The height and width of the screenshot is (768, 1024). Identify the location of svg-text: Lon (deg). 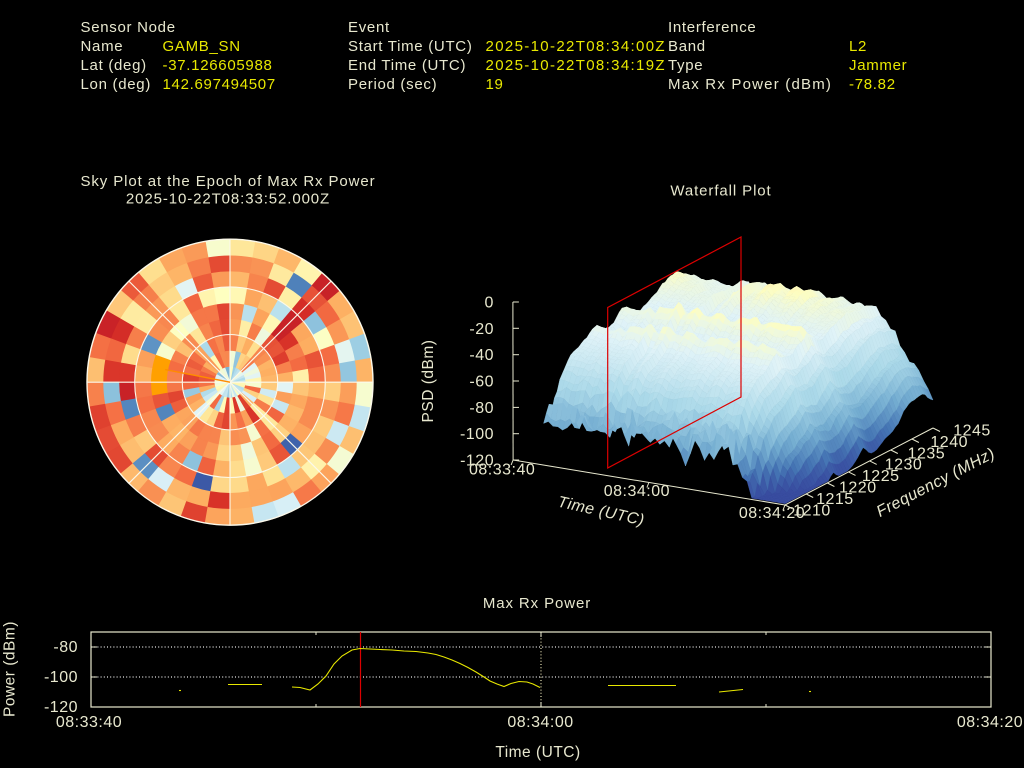
(116, 84).